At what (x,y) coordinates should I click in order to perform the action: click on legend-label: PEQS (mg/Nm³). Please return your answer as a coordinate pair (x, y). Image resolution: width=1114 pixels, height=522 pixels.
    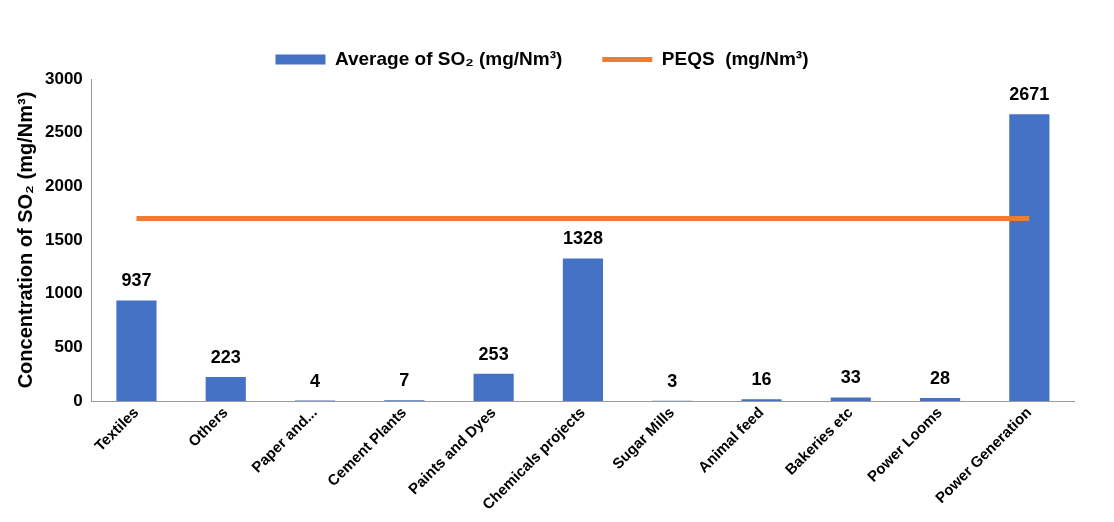
    Looking at the image, I should click on (735, 58).